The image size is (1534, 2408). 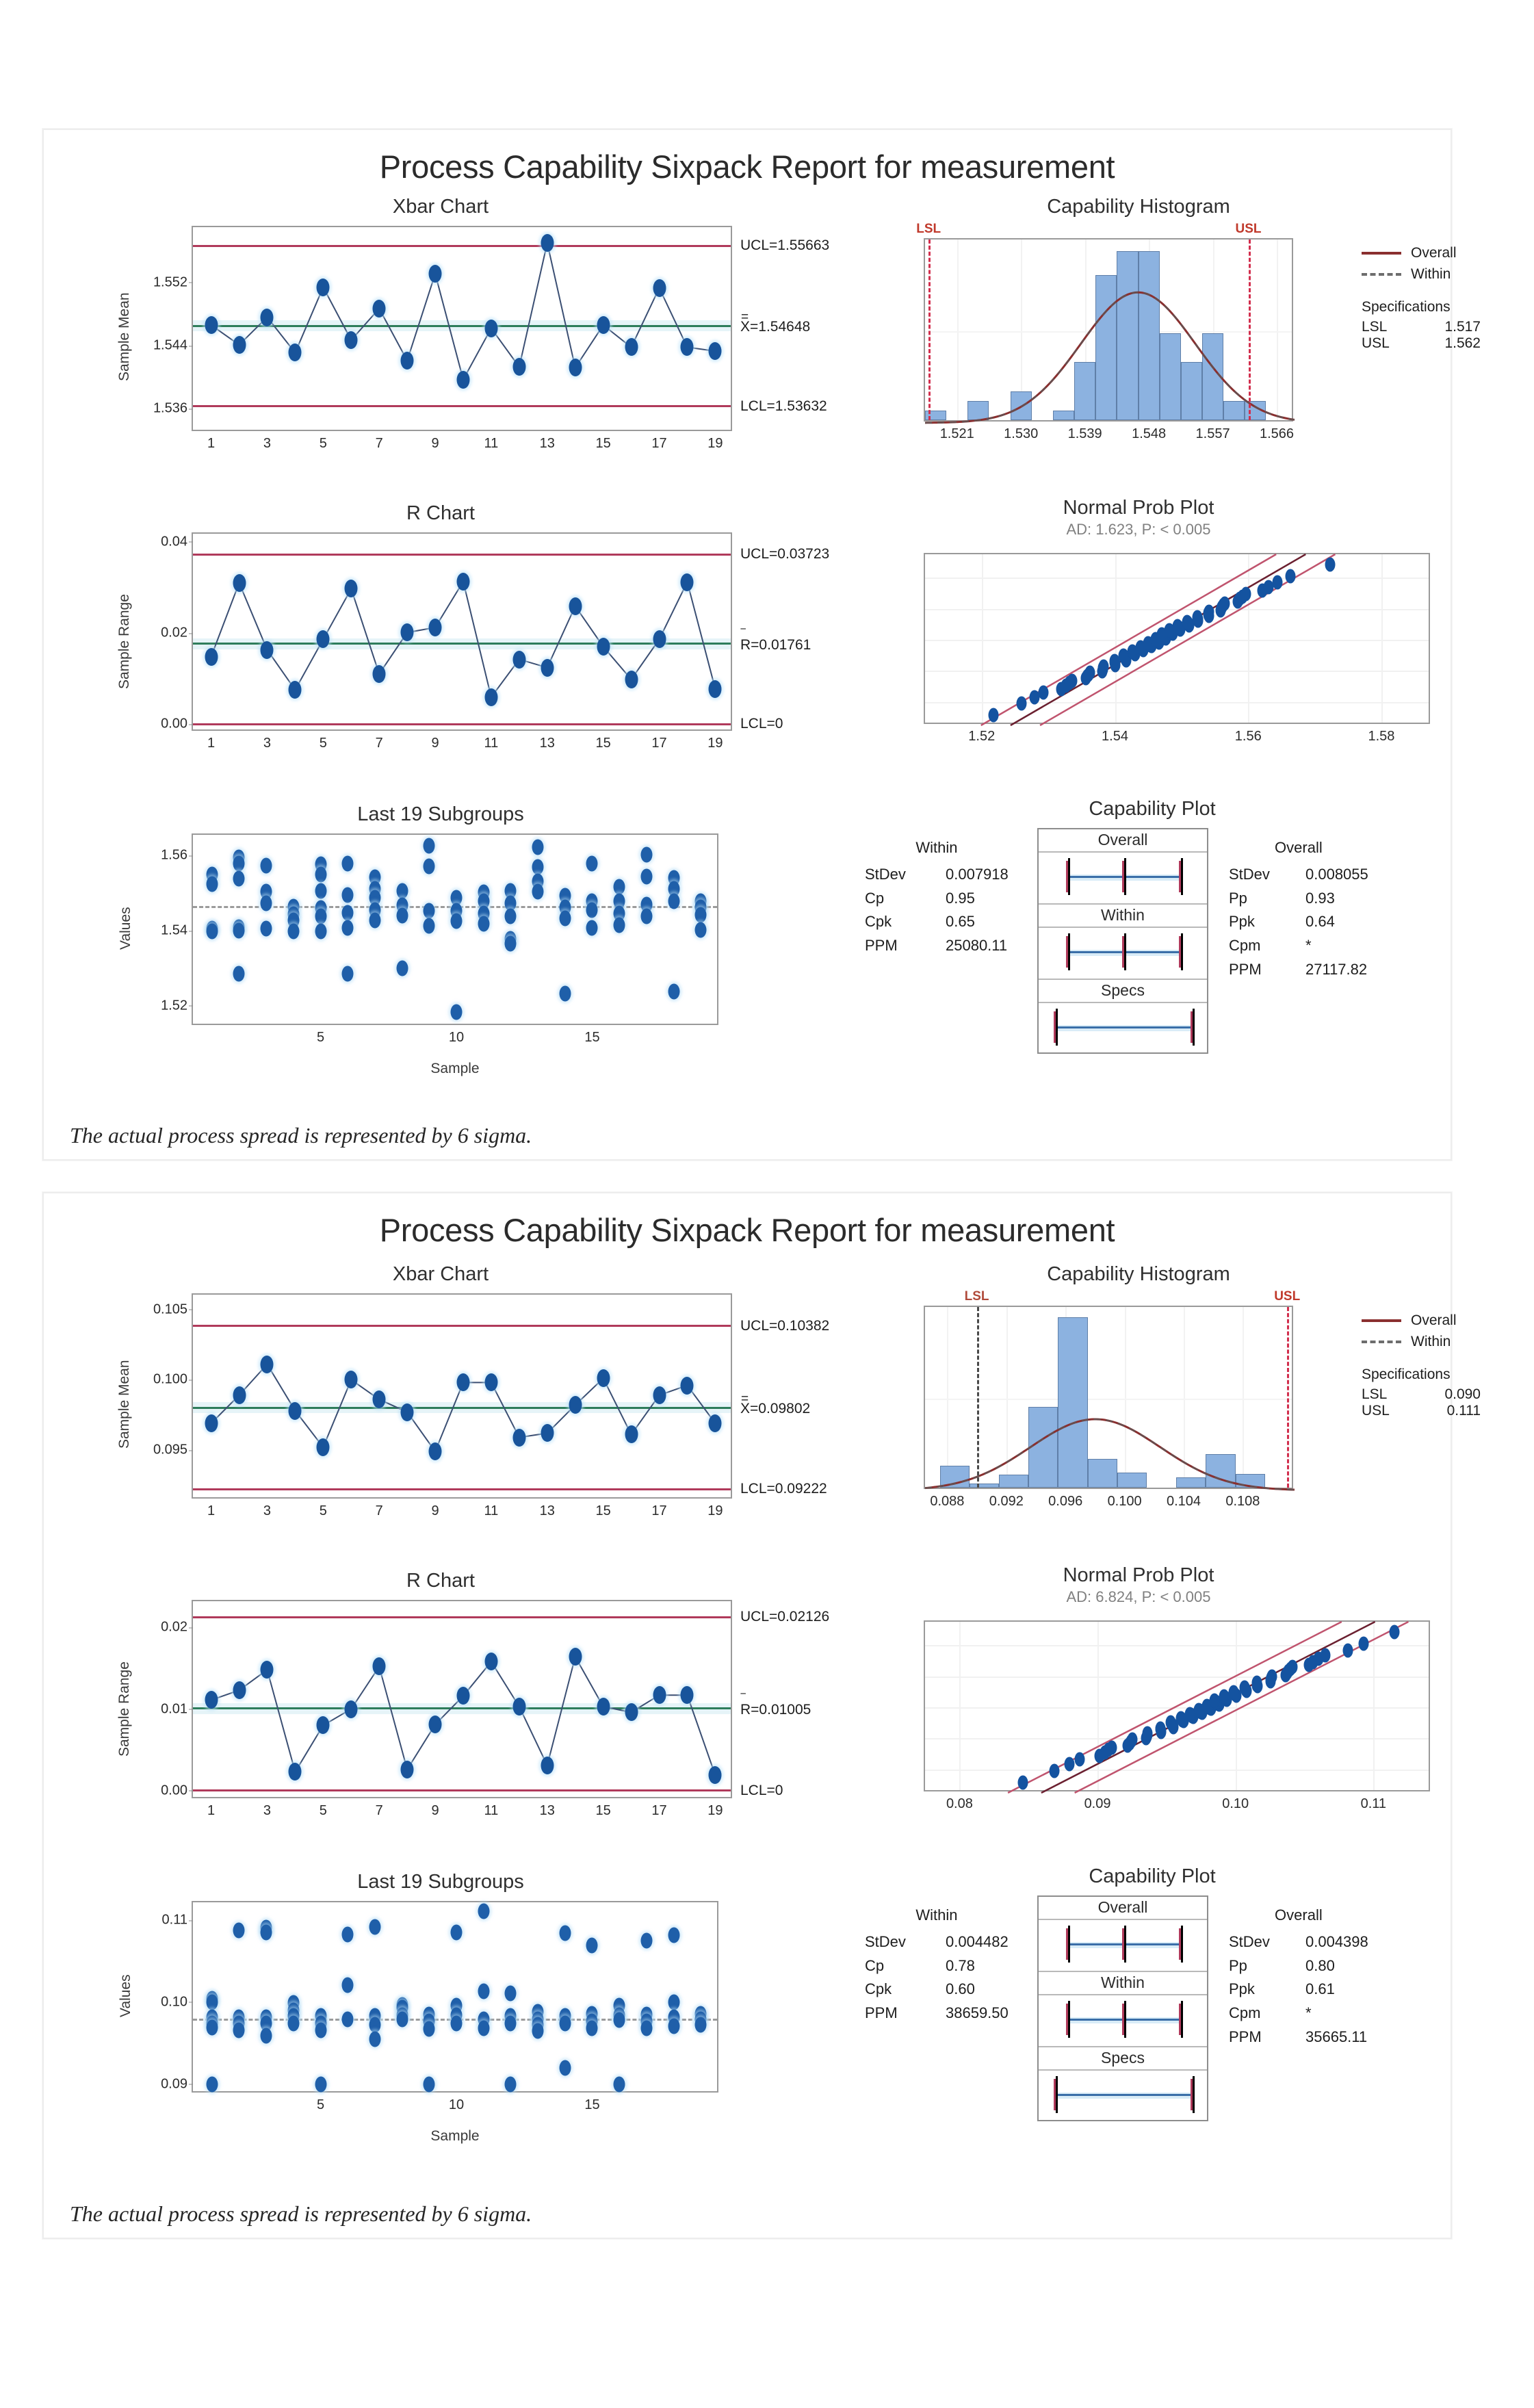 I want to click on r2-rchart-y-tick: 0.00, so click(x=177, y=1790).